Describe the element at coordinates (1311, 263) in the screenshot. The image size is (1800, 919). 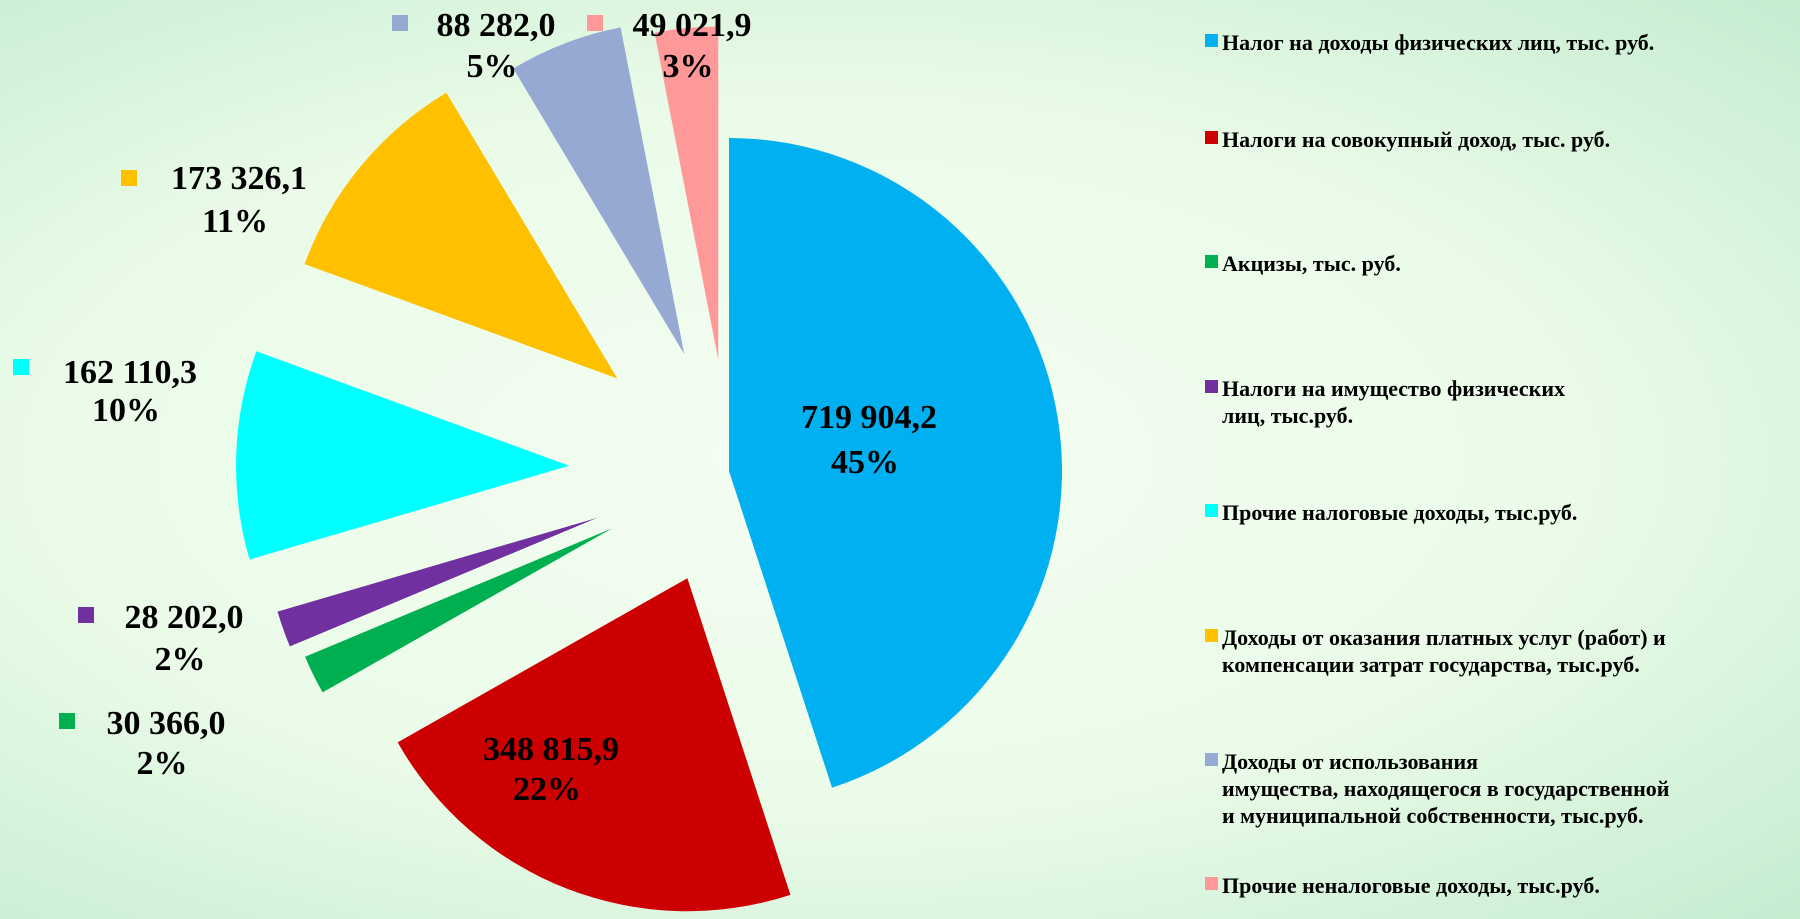
I see `legend-label: Акцизы, тыс. руб.` at that location.